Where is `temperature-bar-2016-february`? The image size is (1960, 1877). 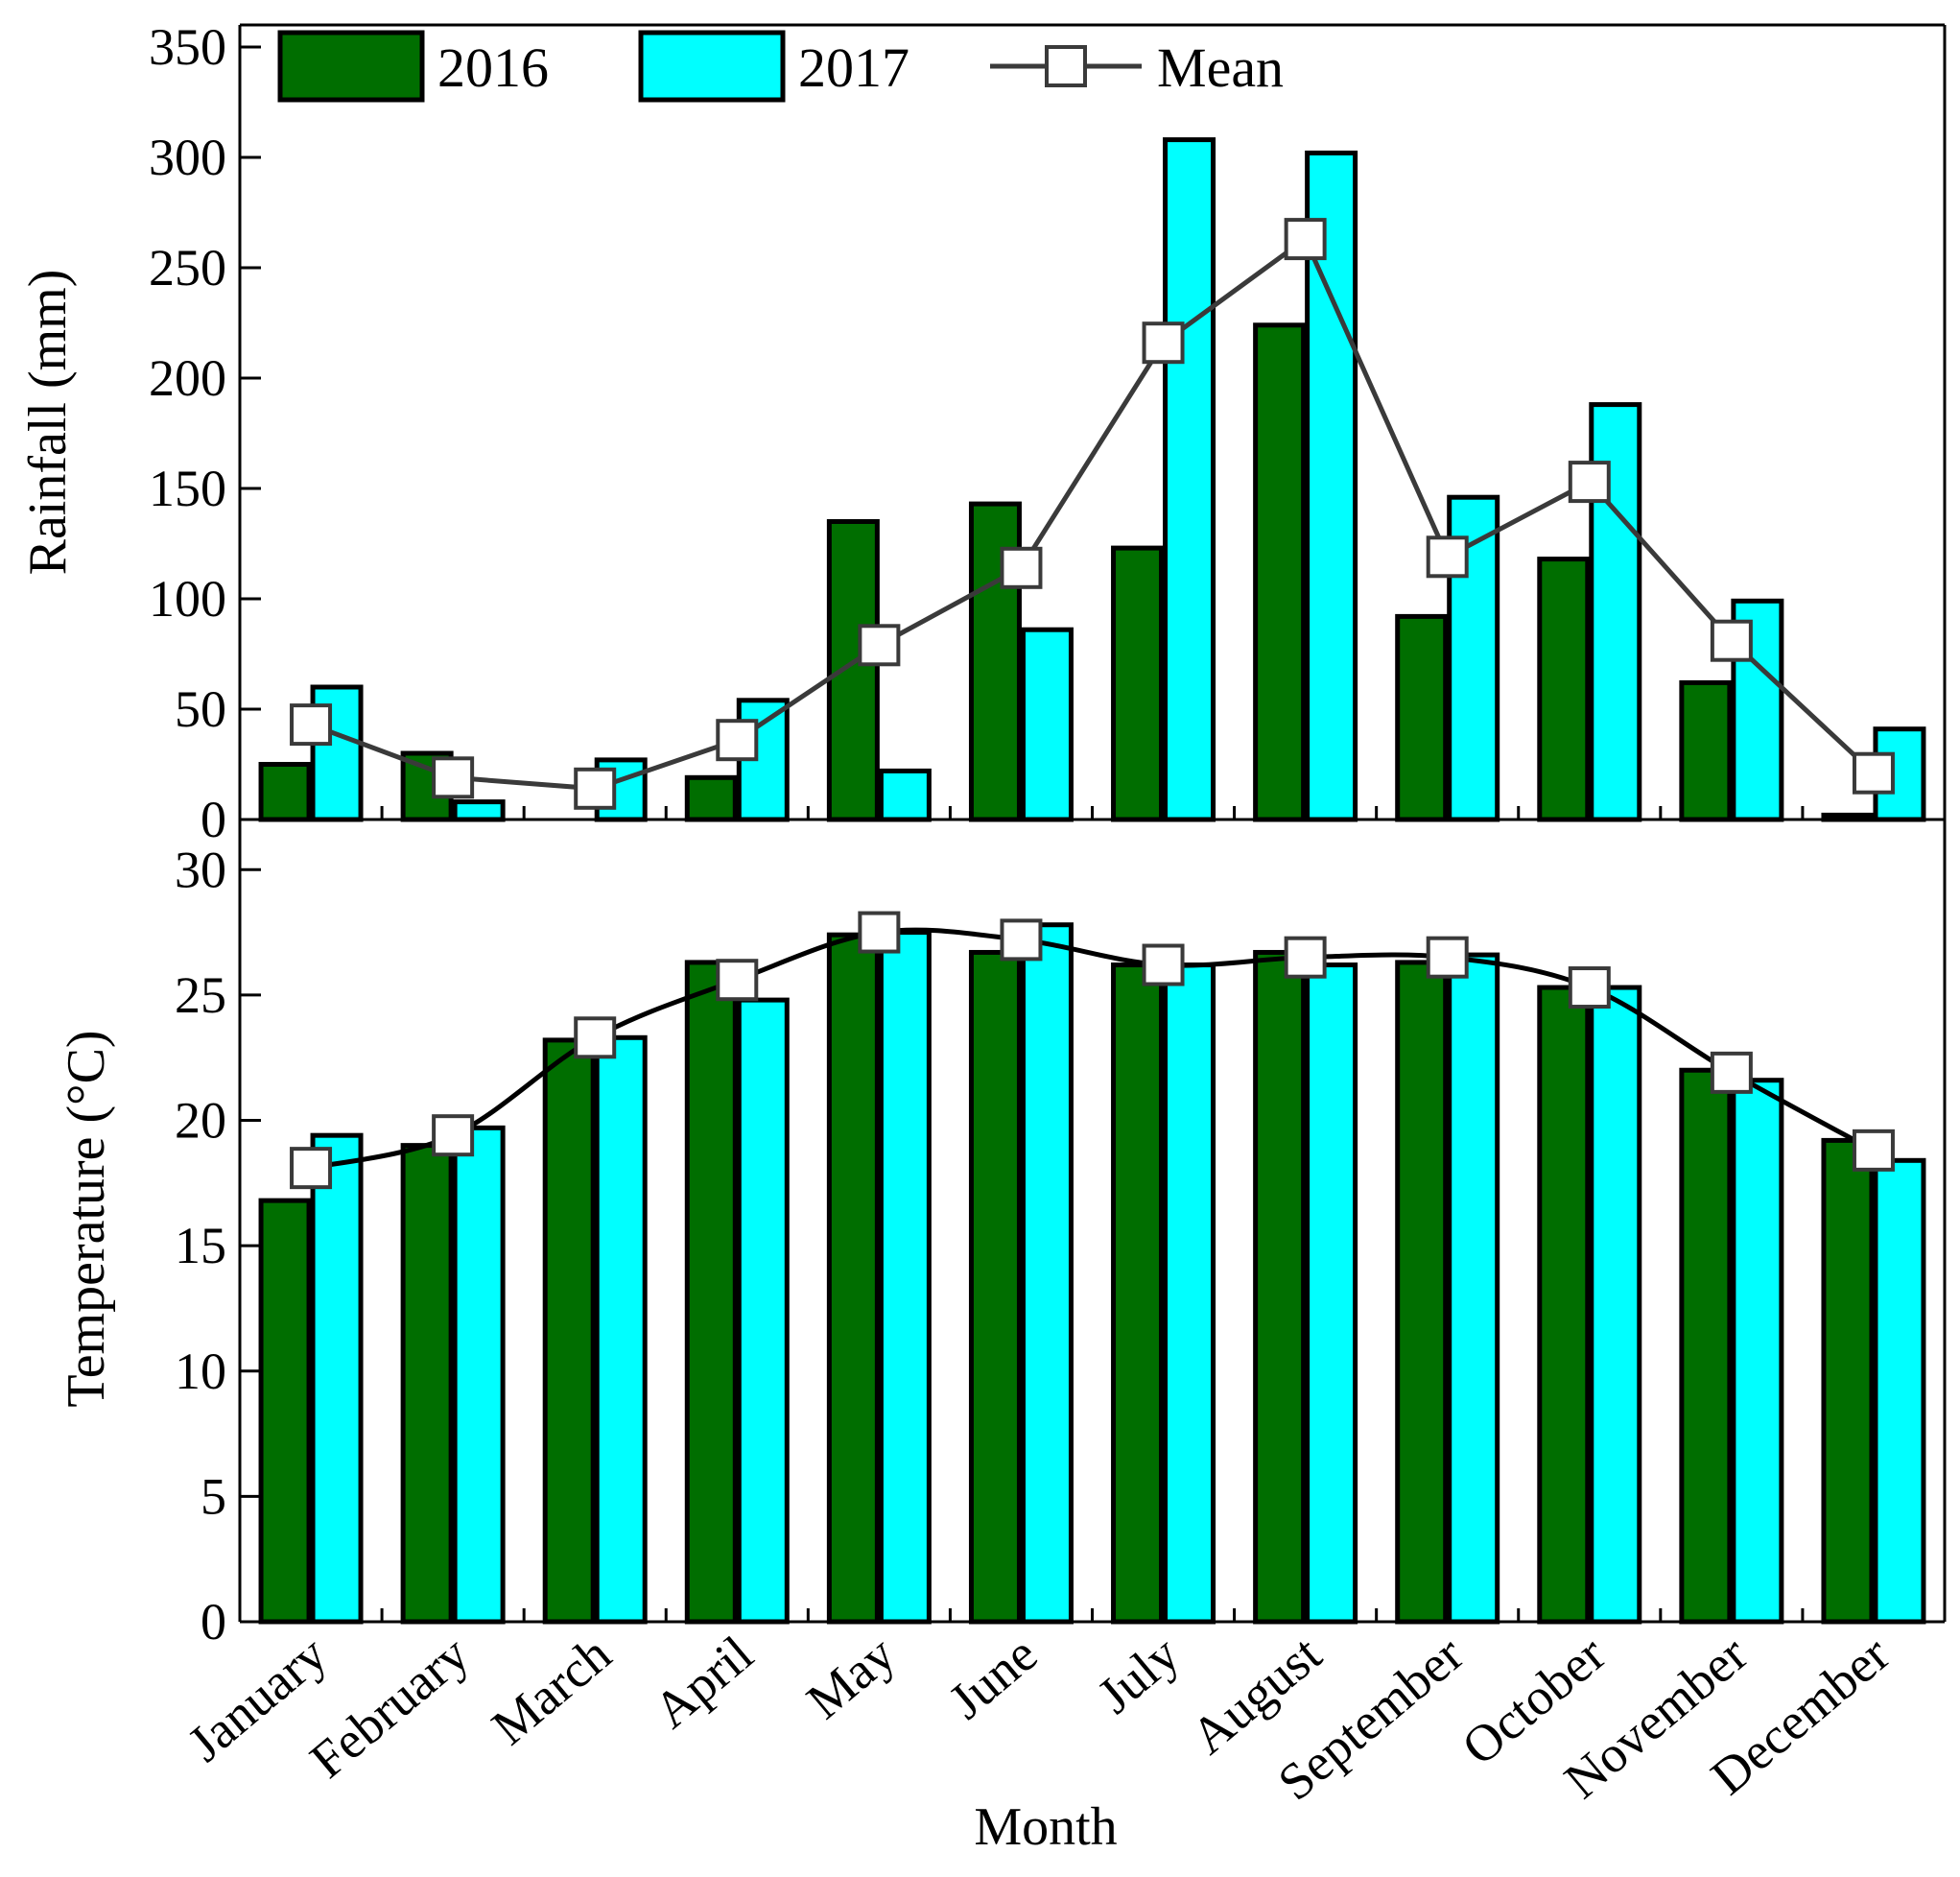
temperature-bar-2016-february is located at coordinates (427, 1384).